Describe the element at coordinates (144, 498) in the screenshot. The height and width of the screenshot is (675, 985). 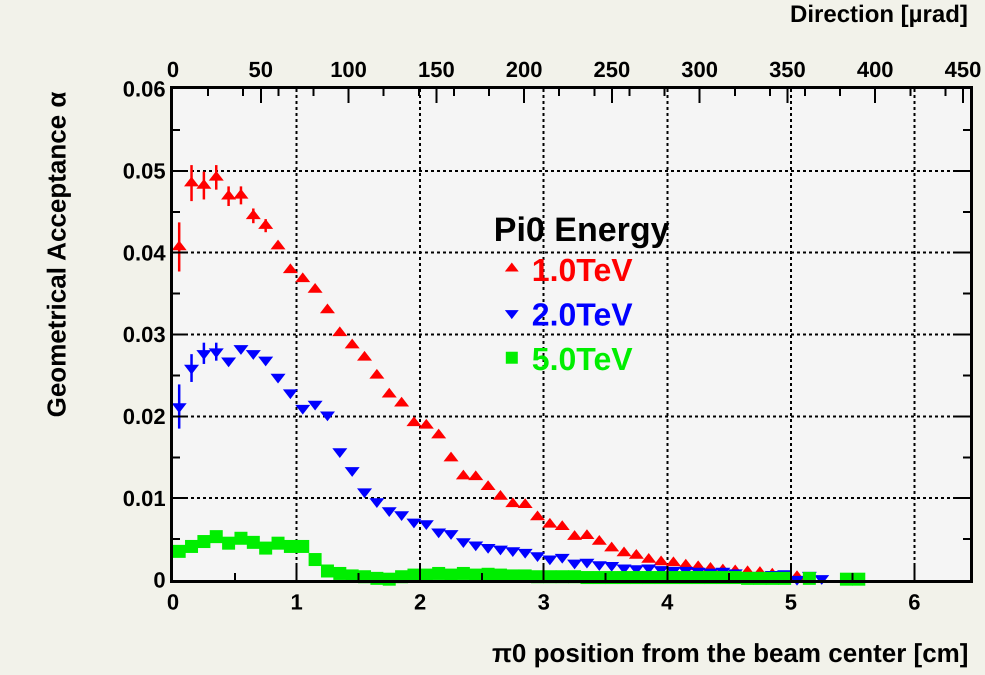
I see `y-tick-label: 0.01` at that location.